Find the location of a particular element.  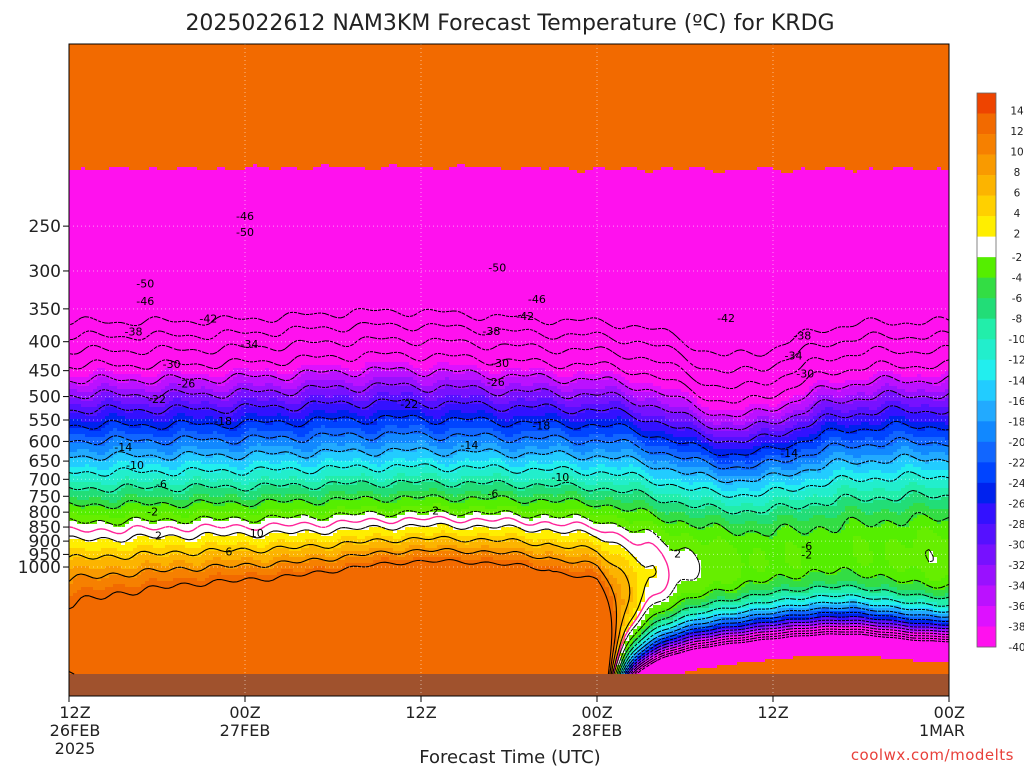

contour-label: -10 is located at coordinates (135, 465).